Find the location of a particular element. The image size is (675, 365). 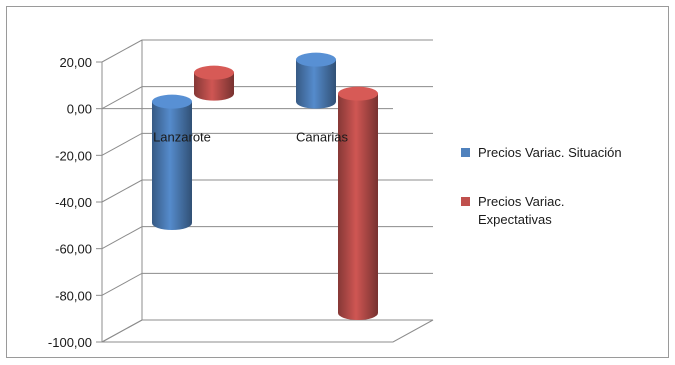

legend-label: Precios Variac. is located at coordinates (521, 201).